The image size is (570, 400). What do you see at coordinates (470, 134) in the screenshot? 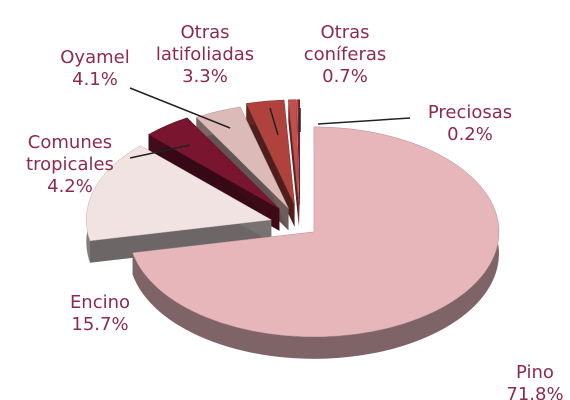
I see `slice-value-label: 0.2%` at bounding box center [470, 134].